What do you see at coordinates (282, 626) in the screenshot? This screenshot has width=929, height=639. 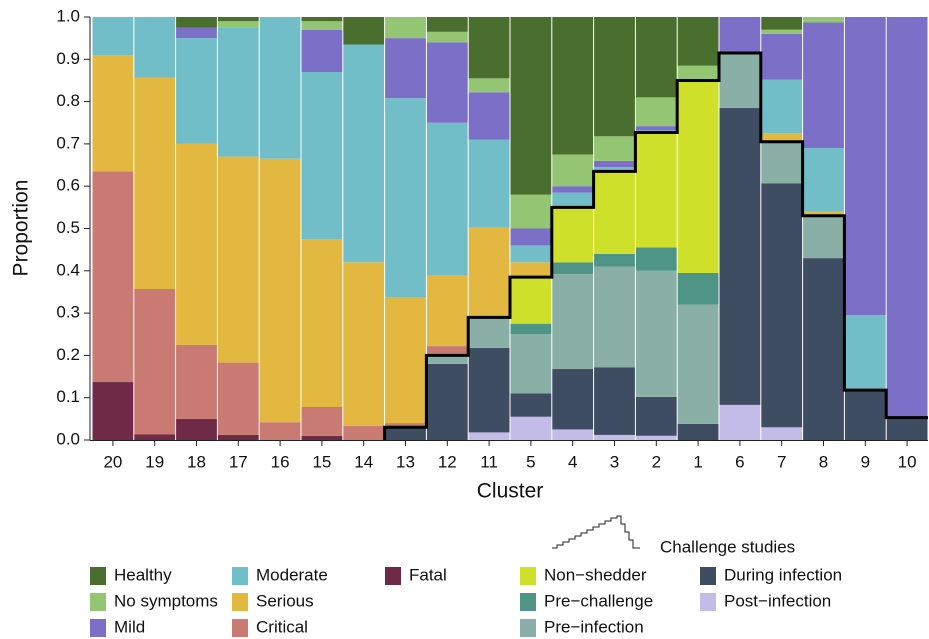 I see `legend-label: Critical` at bounding box center [282, 626].